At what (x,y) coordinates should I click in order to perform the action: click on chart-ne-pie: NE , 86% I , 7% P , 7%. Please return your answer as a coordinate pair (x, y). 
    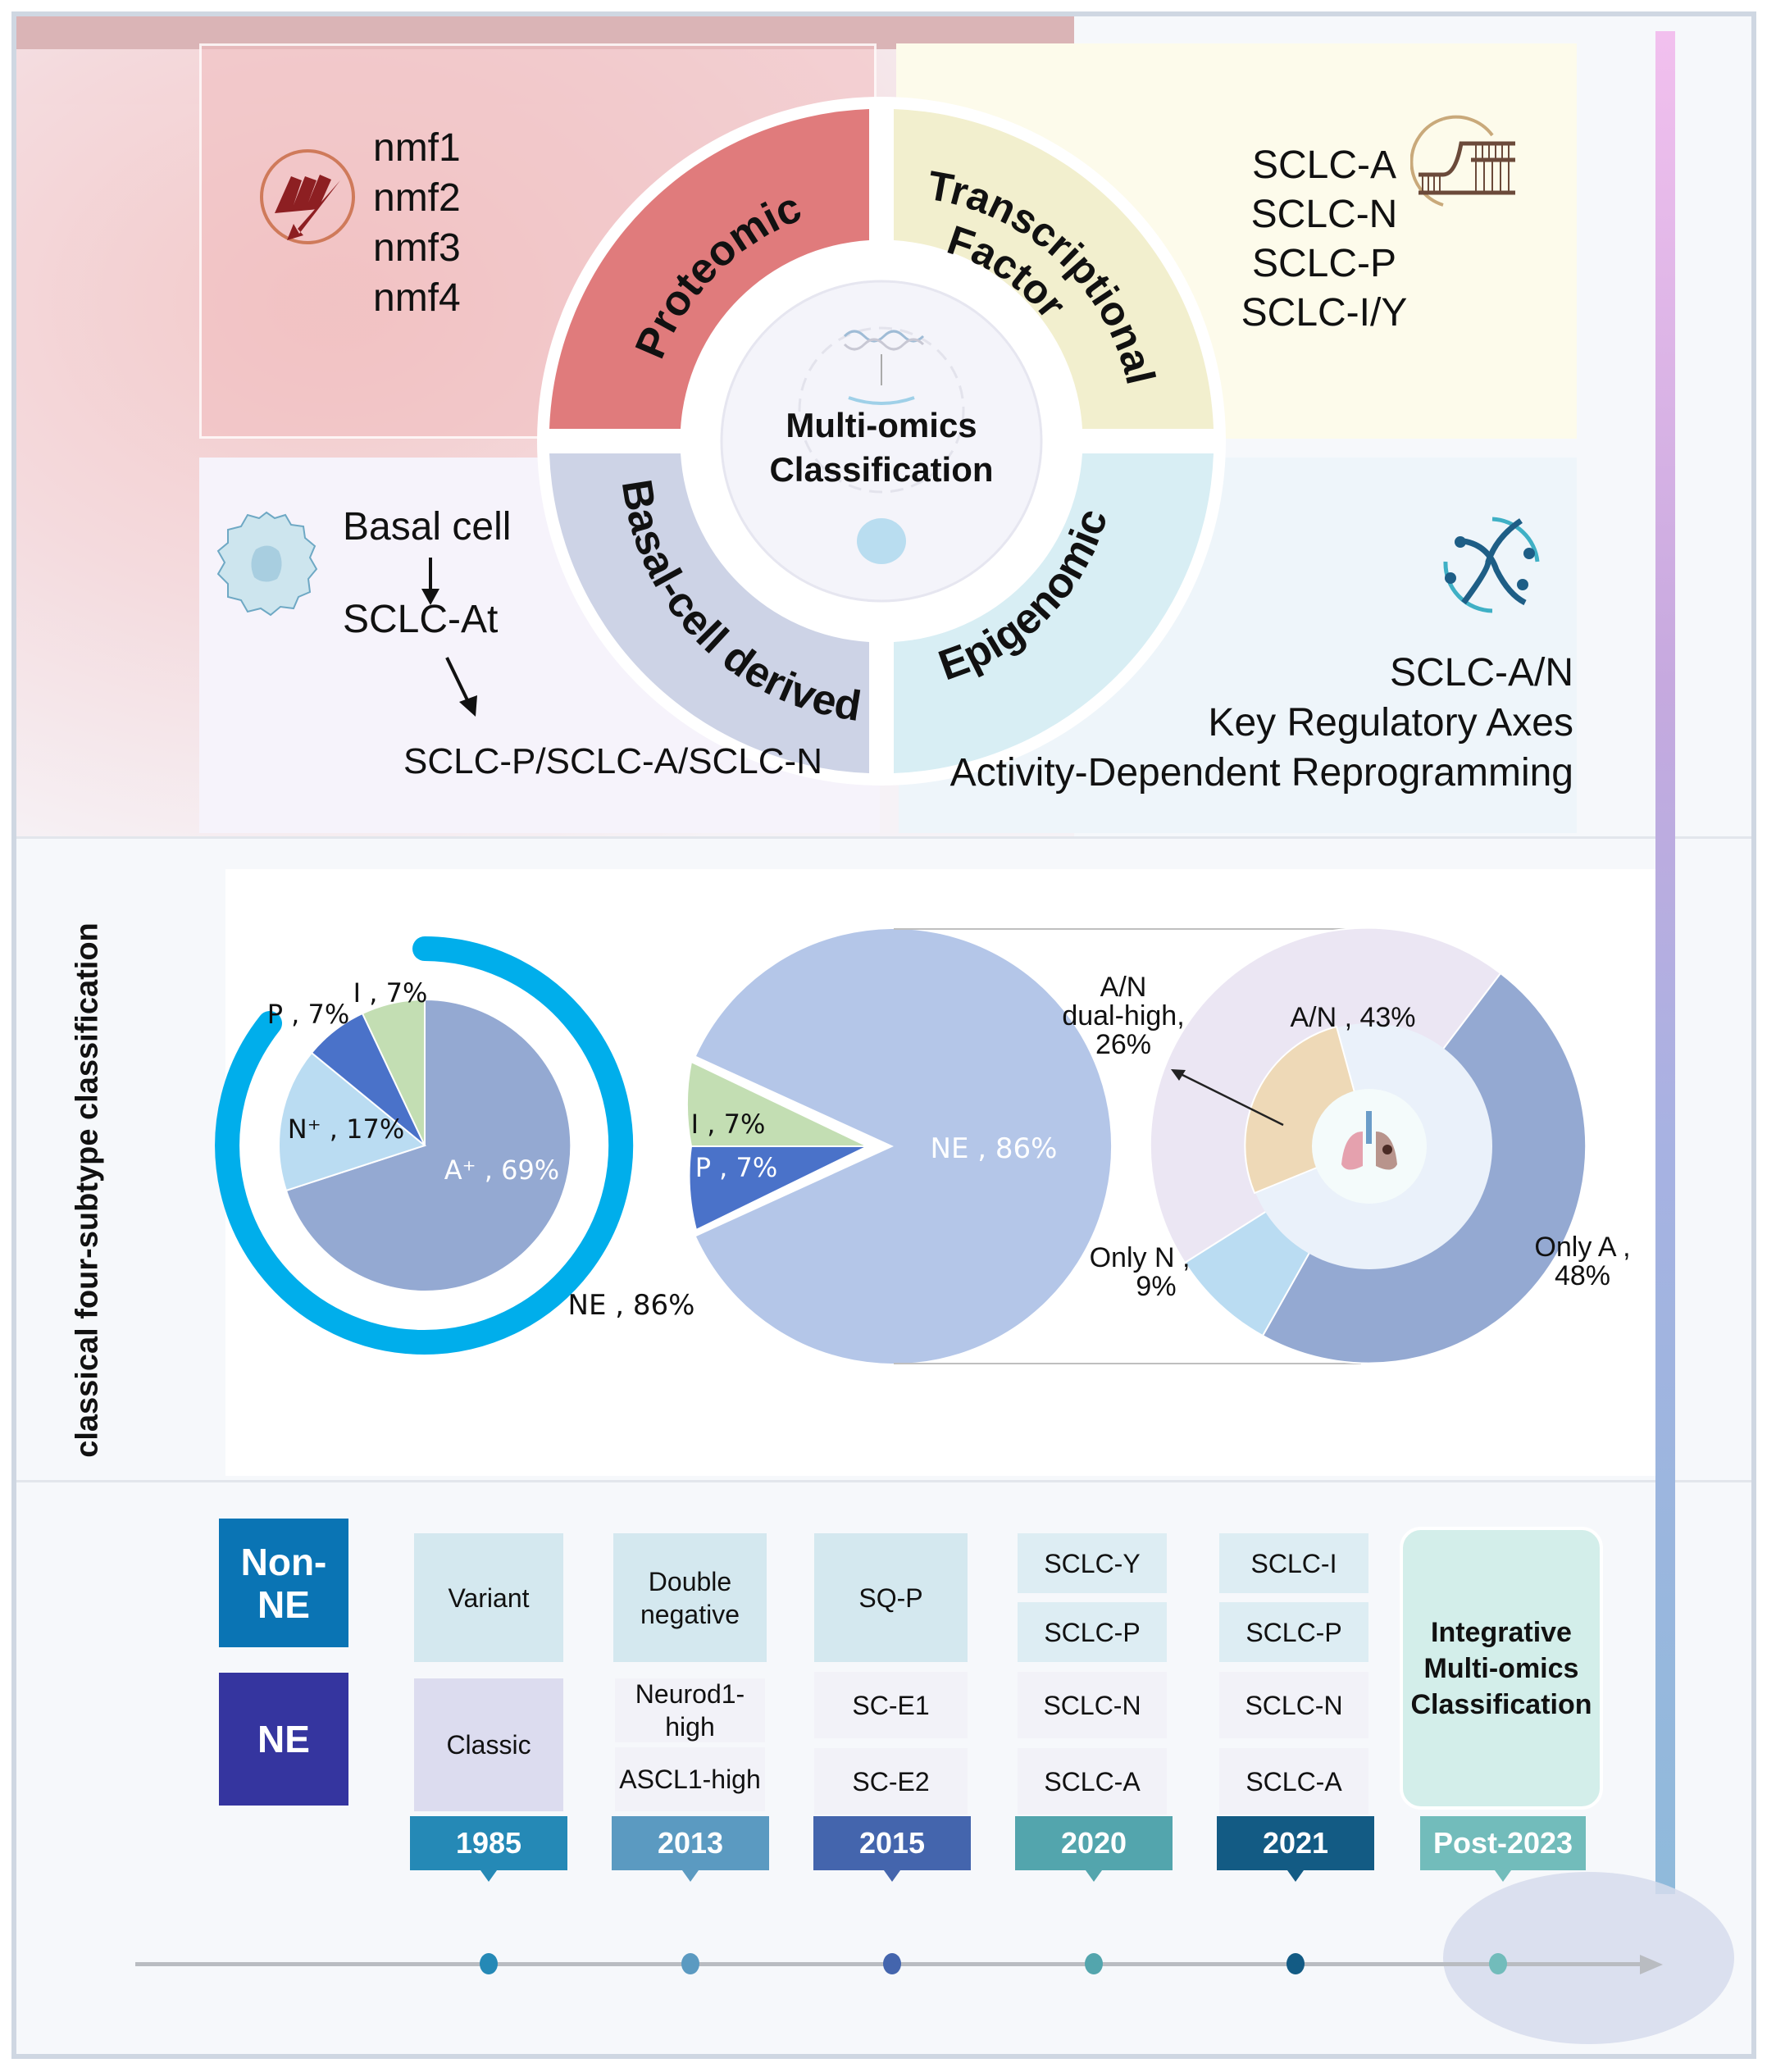
    Looking at the image, I should click on (1023, 1146).